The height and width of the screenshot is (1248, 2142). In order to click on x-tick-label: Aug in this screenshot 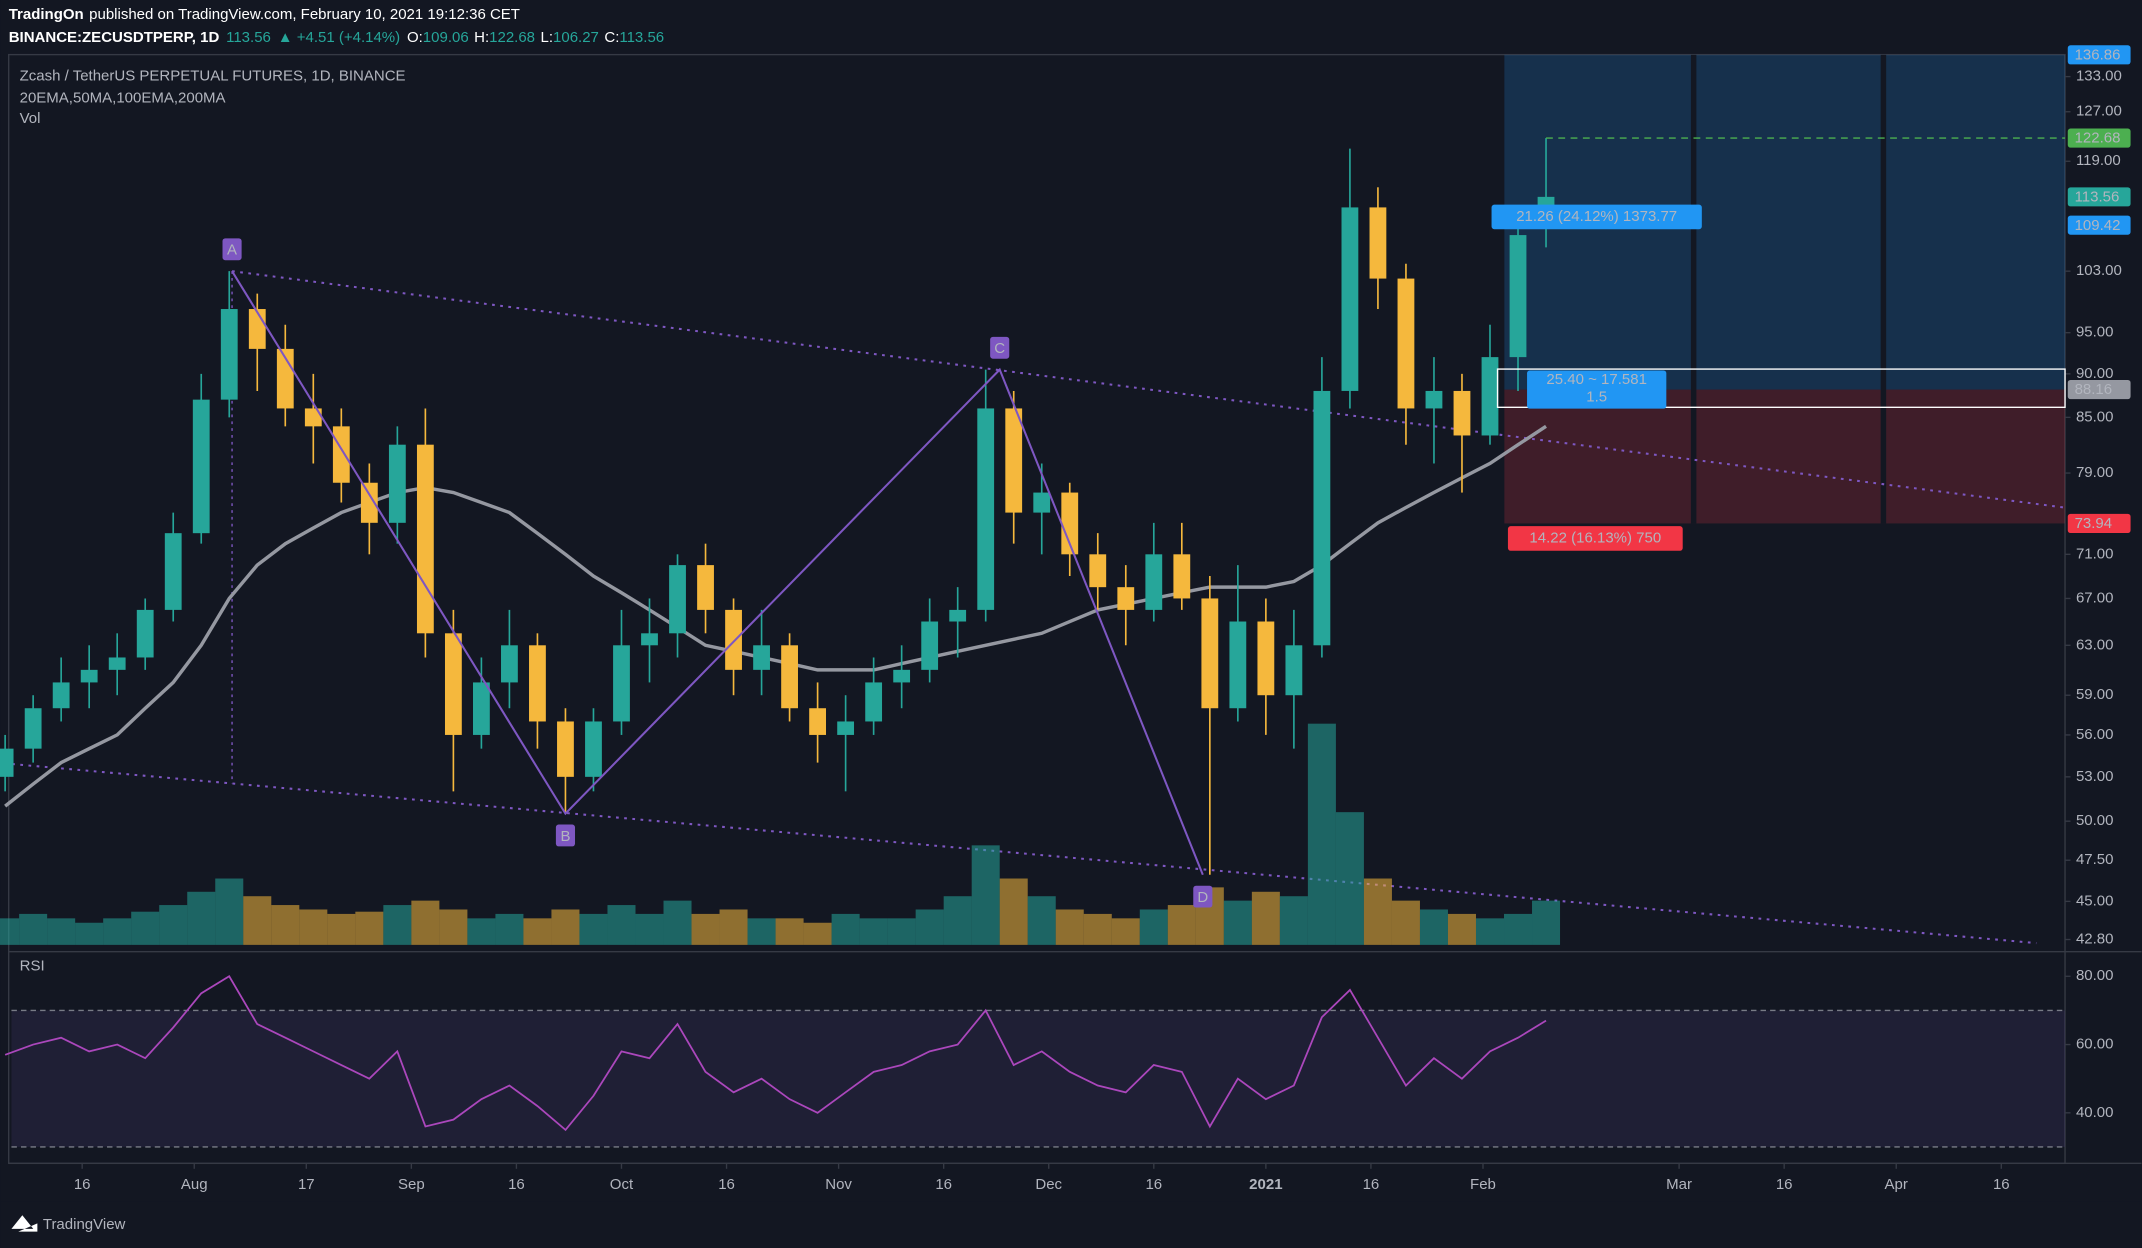, I will do `click(194, 1184)`.